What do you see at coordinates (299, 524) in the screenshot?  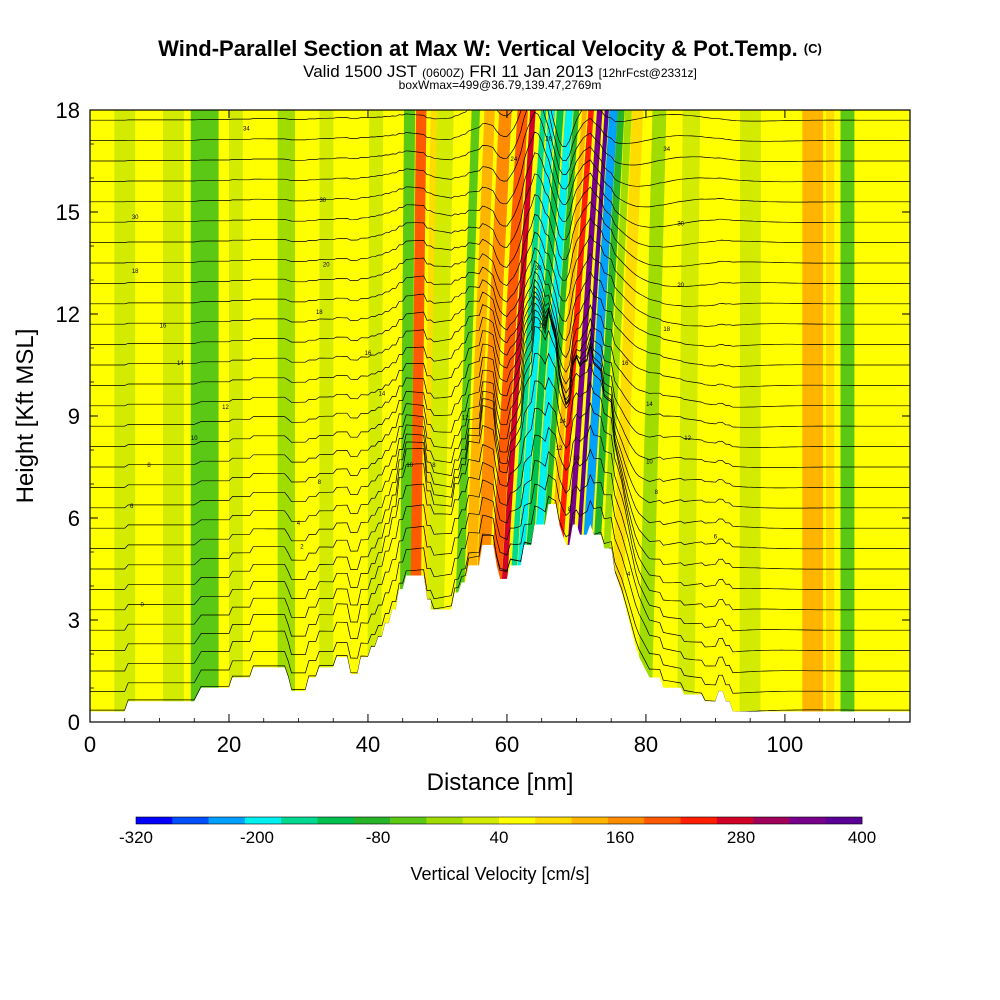 I see `isentrope-label: 4` at bounding box center [299, 524].